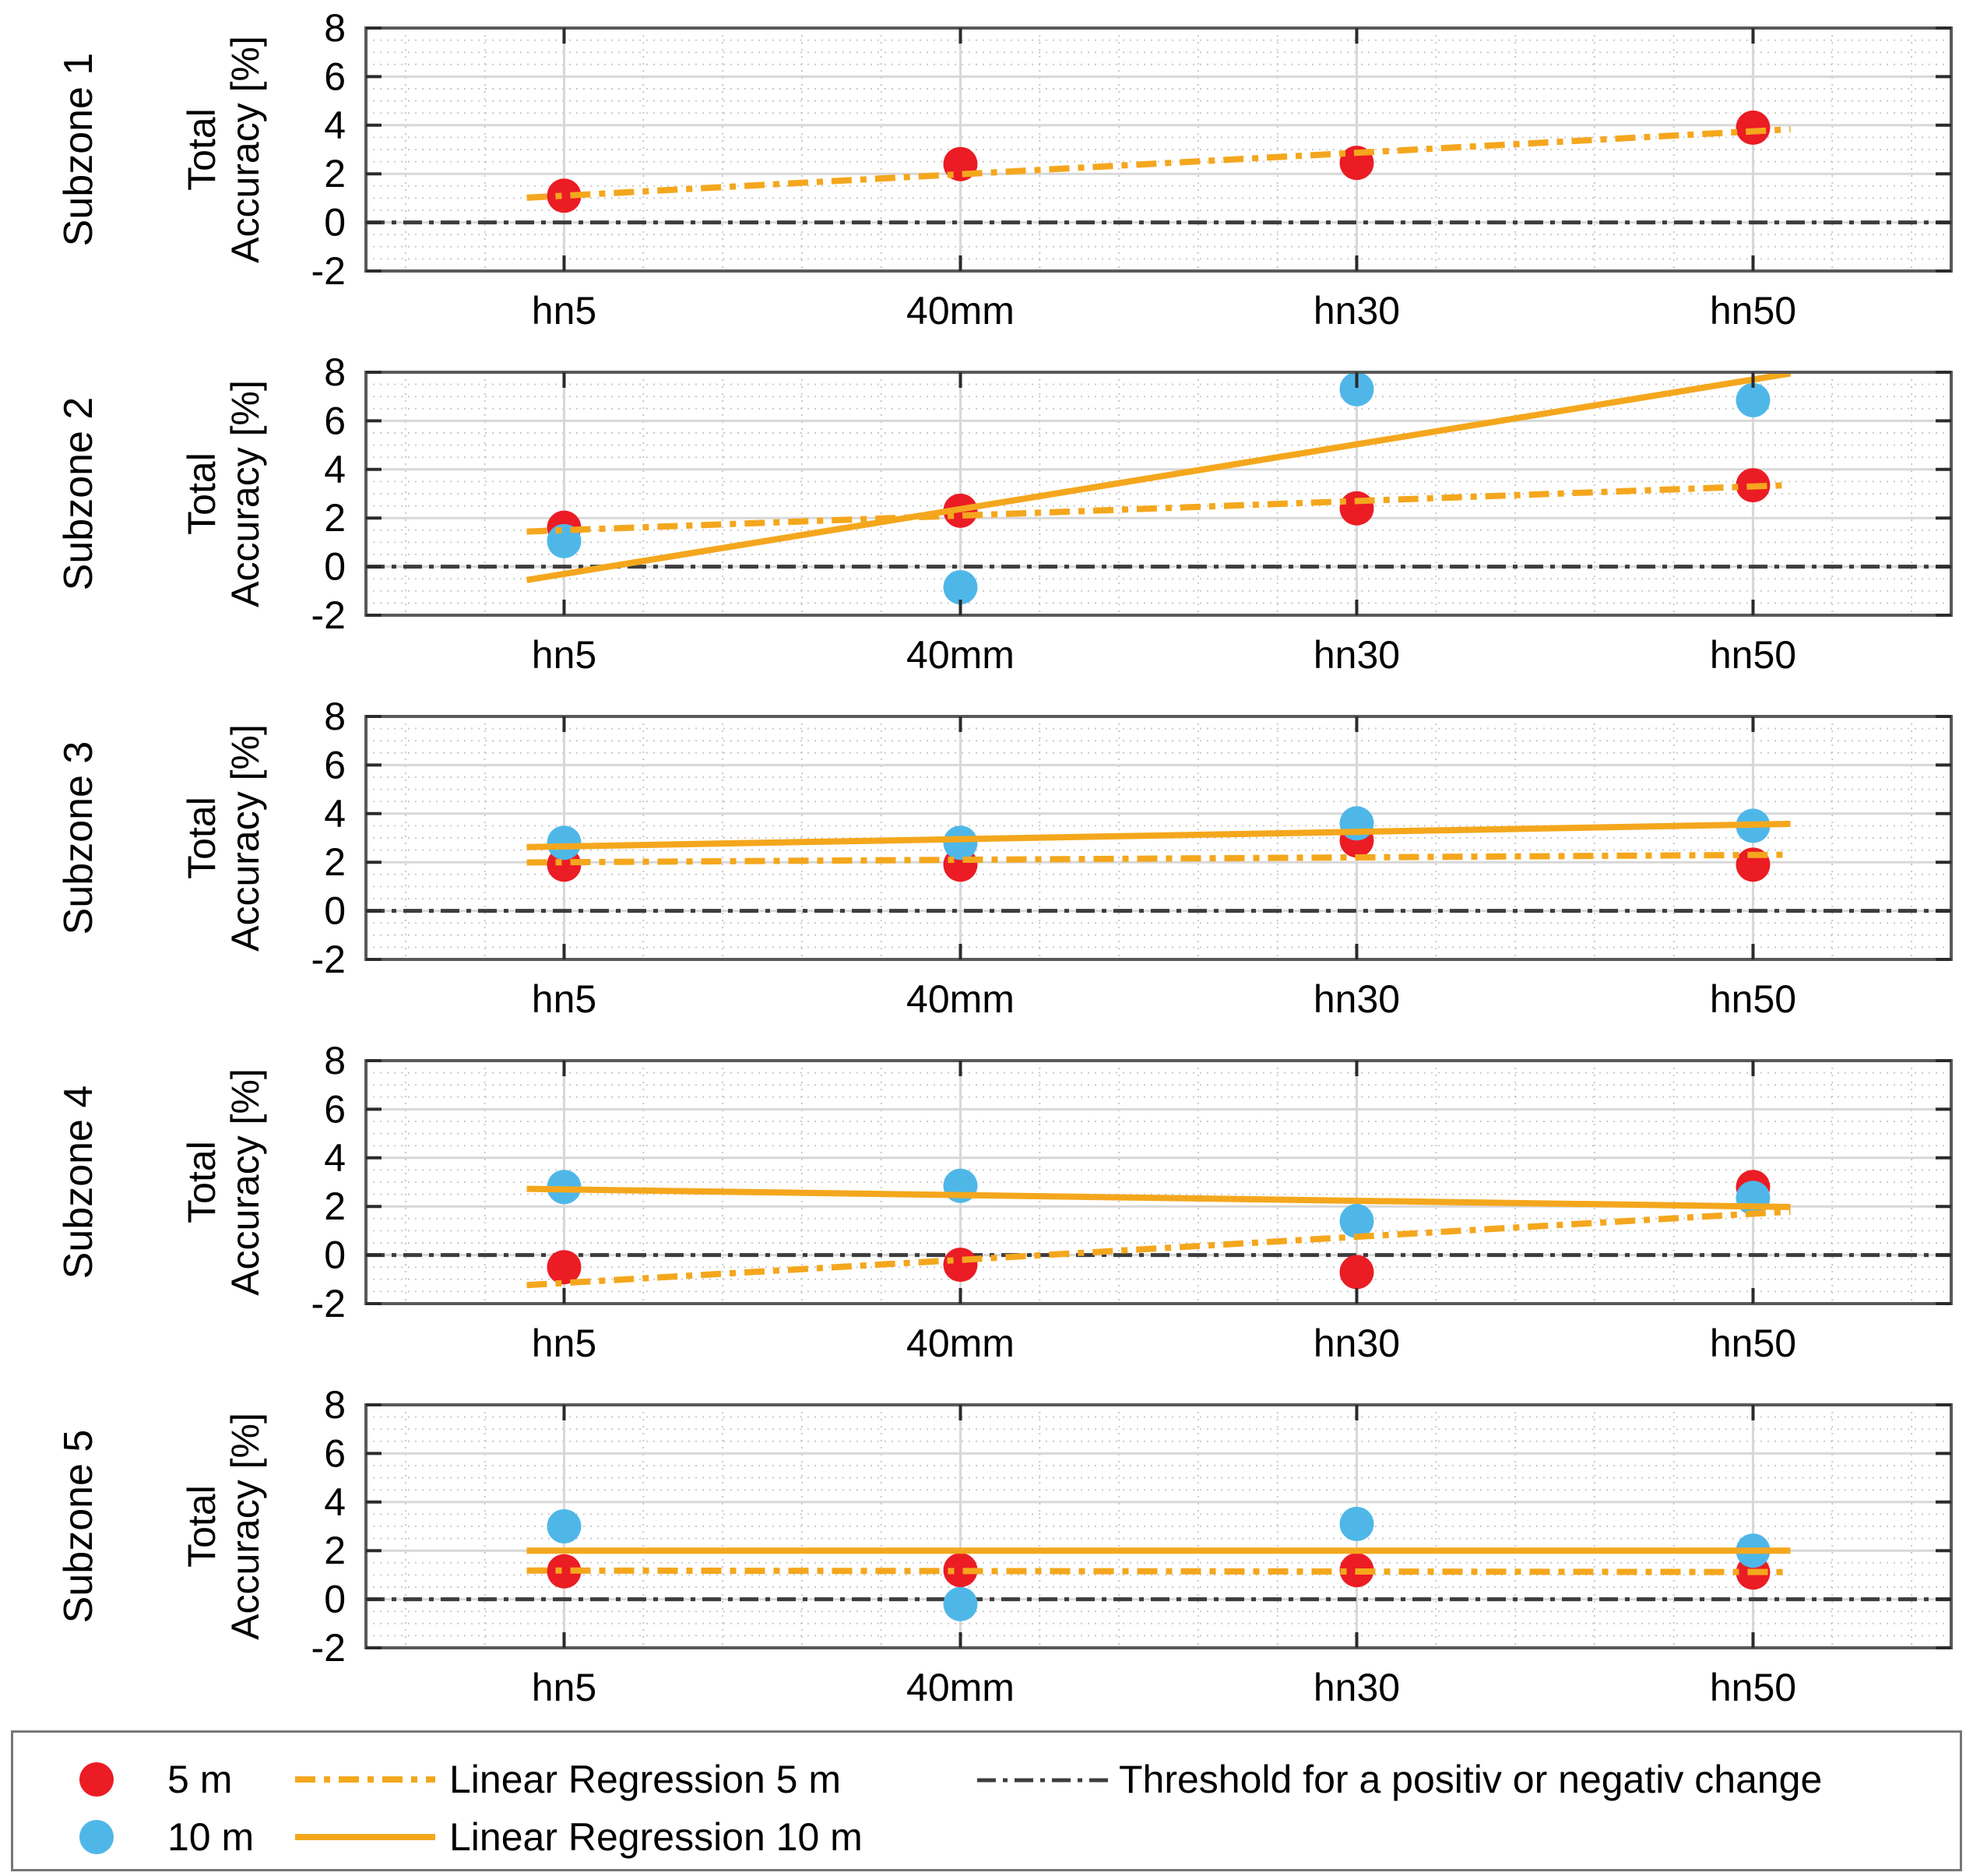 This screenshot has height=1876, width=1973. Describe the element at coordinates (365, 1779) in the screenshot. I see `legend-marker-lr5` at that location.